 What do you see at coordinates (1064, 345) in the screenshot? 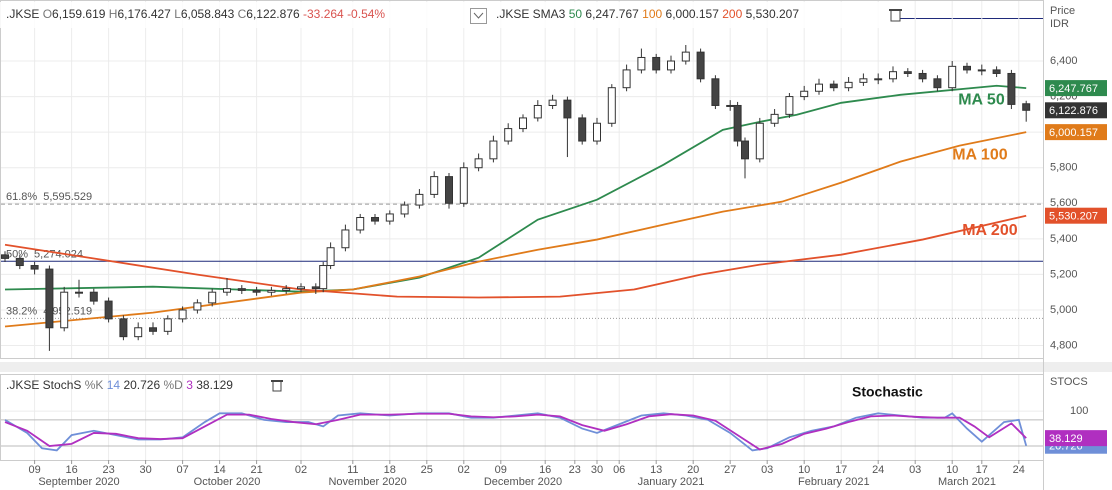
I see `y-tick-label: 4,800` at bounding box center [1064, 345].